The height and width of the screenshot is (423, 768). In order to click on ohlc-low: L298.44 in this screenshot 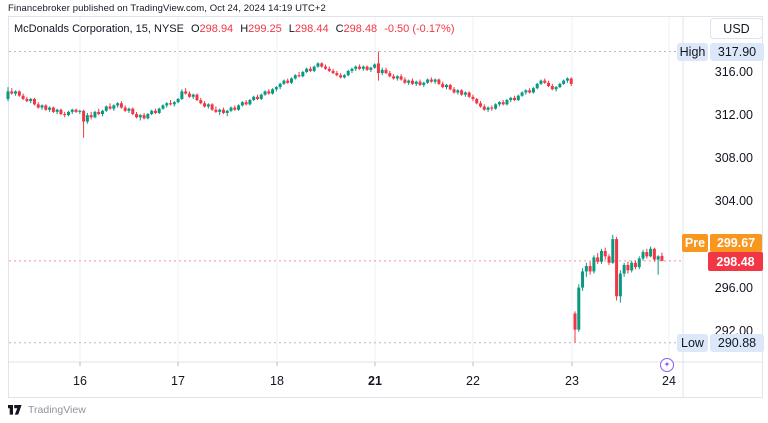, I will do `click(308, 28)`.